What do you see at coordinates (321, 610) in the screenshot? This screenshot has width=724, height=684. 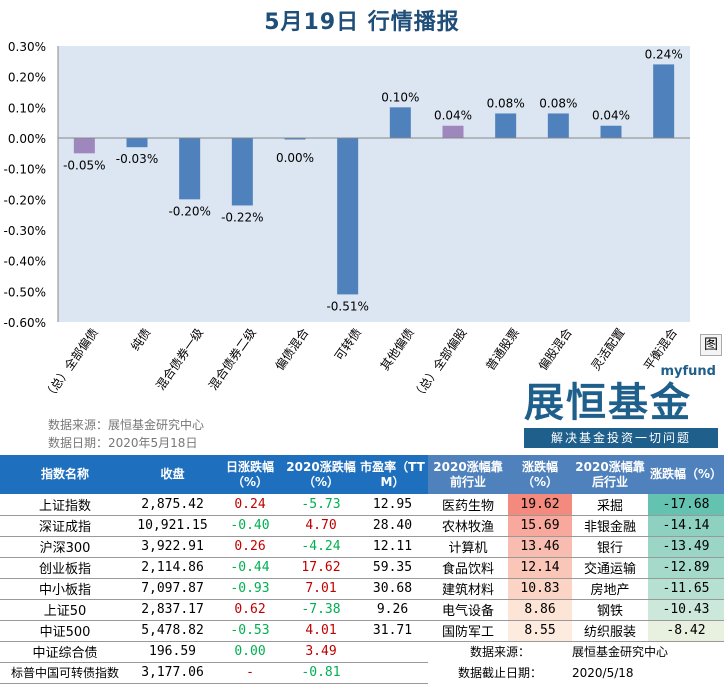 I see `table-cell: -7.38` at bounding box center [321, 610].